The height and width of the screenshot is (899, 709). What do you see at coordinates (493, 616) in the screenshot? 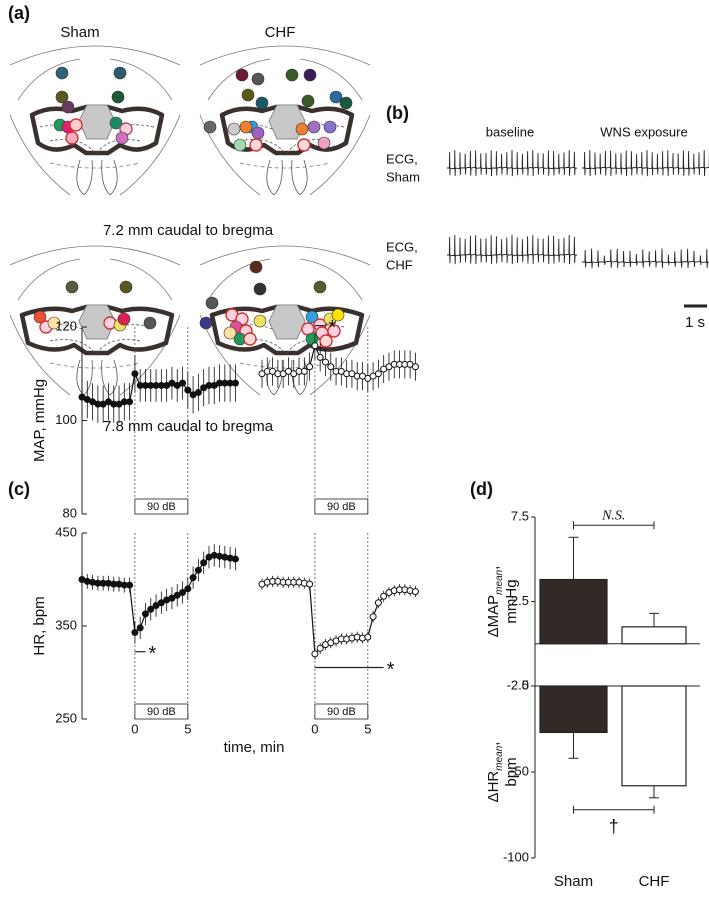
I see `y-label-part: ΔMAP` at bounding box center [493, 616].